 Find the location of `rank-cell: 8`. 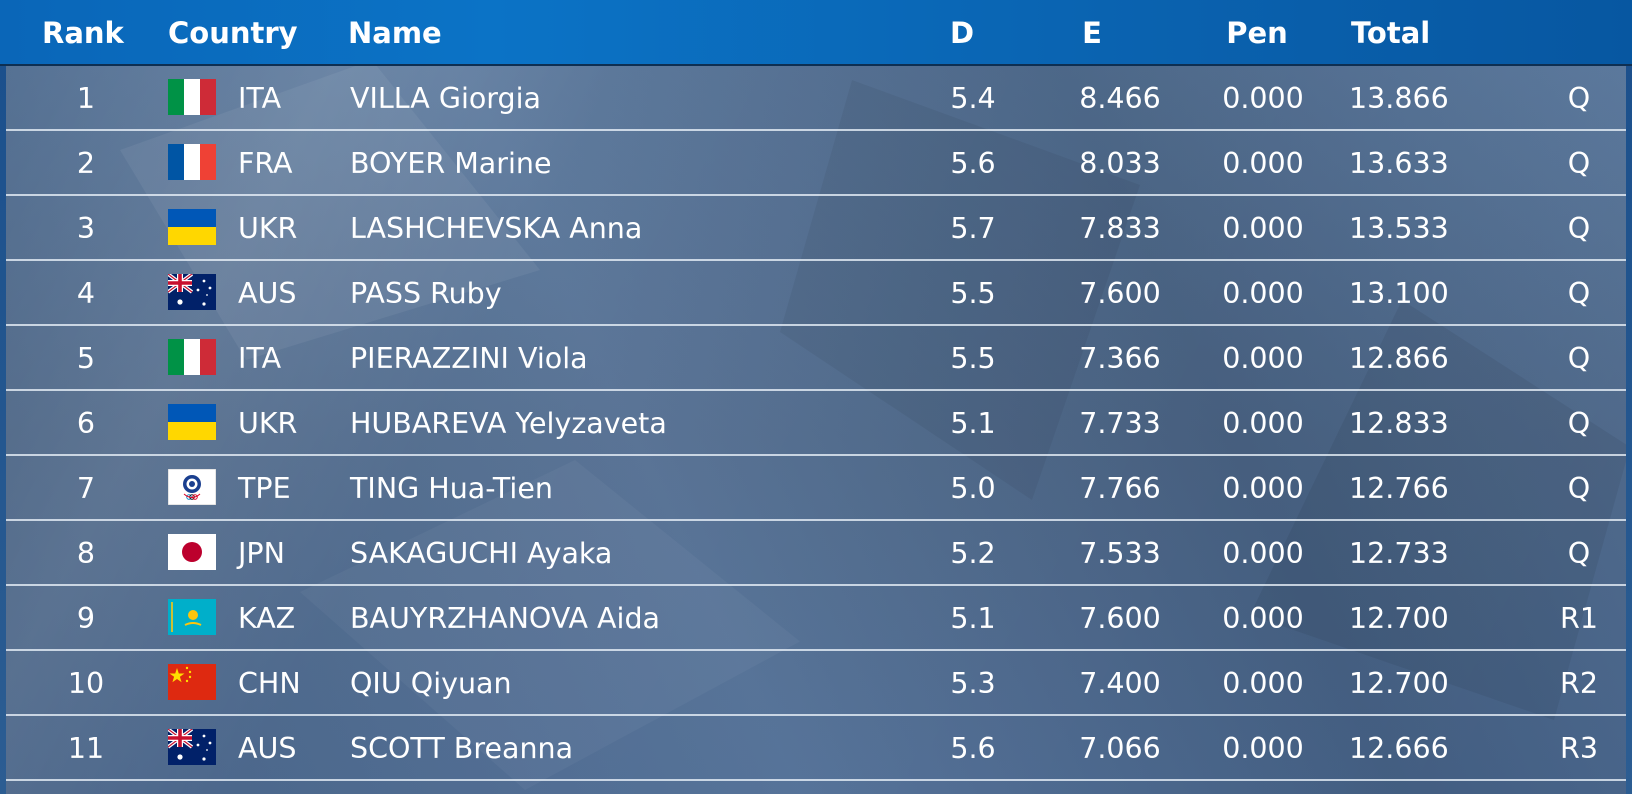

rank-cell: 8 is located at coordinates (86, 553).